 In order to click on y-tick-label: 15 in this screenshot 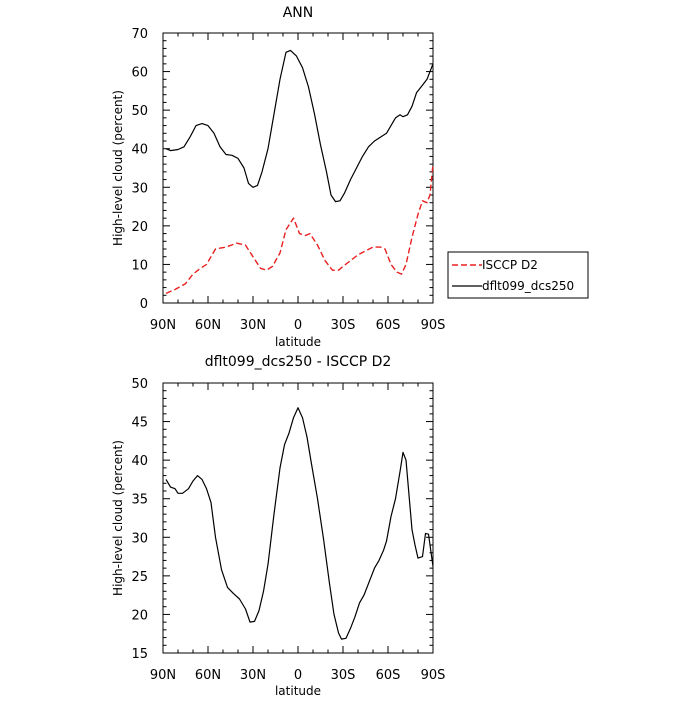, I will do `click(139, 654)`.